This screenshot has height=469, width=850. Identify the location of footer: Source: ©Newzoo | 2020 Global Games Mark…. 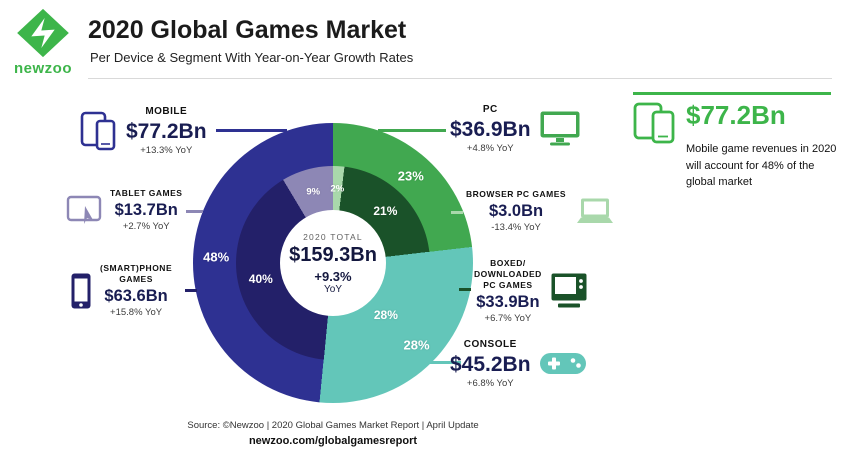
(333, 434).